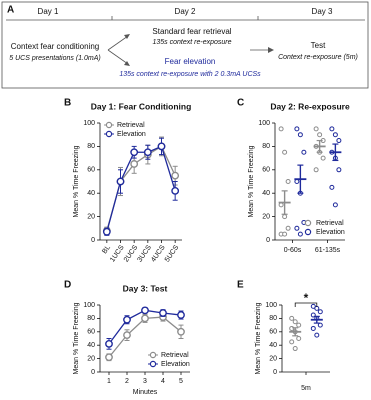  Describe the element at coordinates (163, 381) in the screenshot. I see `x-tick-label: 4` at that location.